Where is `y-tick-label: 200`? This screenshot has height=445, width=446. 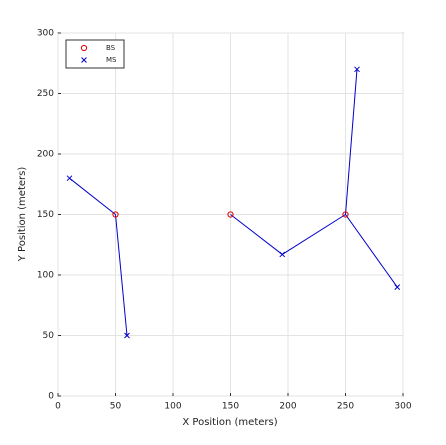 y-tick-label: 200 is located at coordinates (45, 155).